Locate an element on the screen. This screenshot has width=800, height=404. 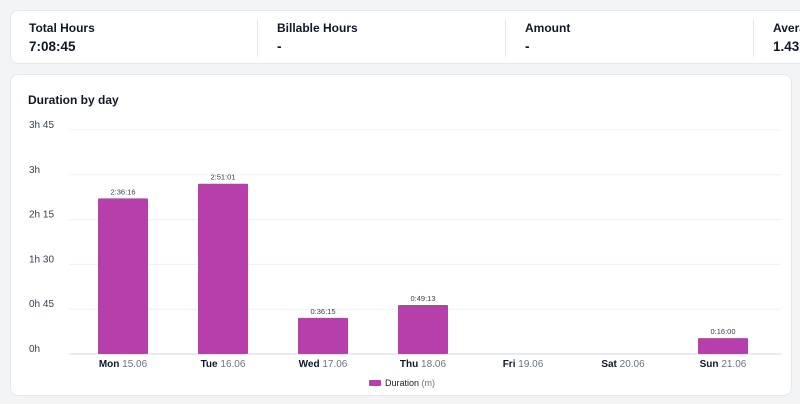
bar-data-label: 0:16:00 is located at coordinates (722, 331).